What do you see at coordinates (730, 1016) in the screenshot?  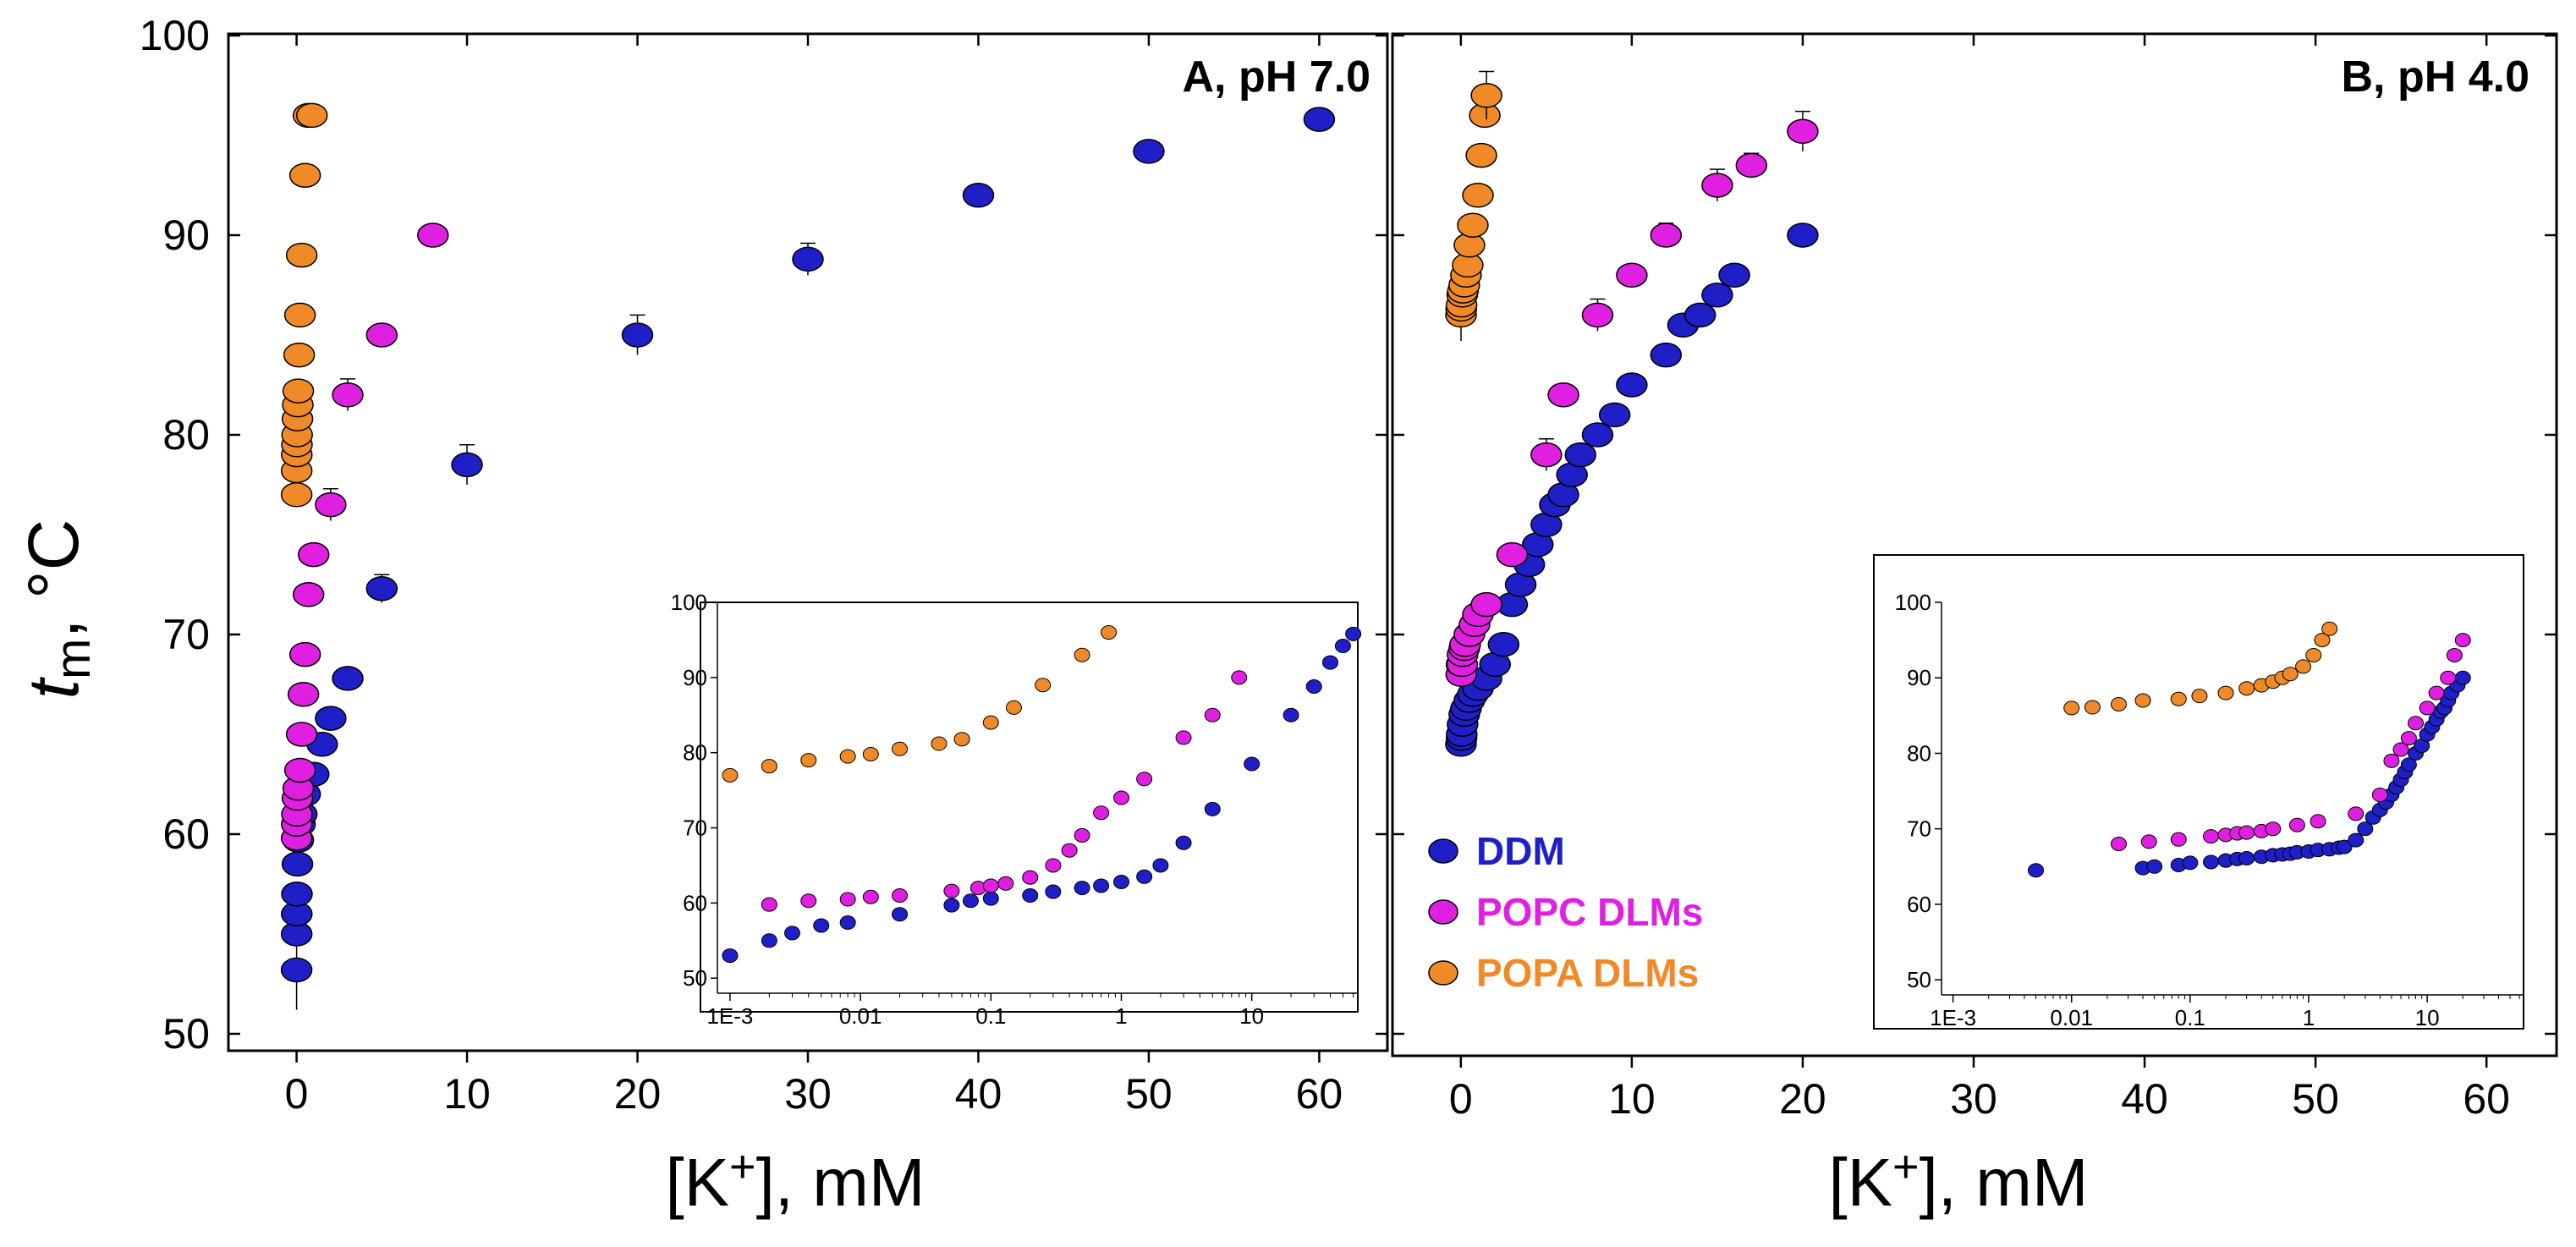 I see `inset-x-tick-label-a-0: 1E-3` at bounding box center [730, 1016].